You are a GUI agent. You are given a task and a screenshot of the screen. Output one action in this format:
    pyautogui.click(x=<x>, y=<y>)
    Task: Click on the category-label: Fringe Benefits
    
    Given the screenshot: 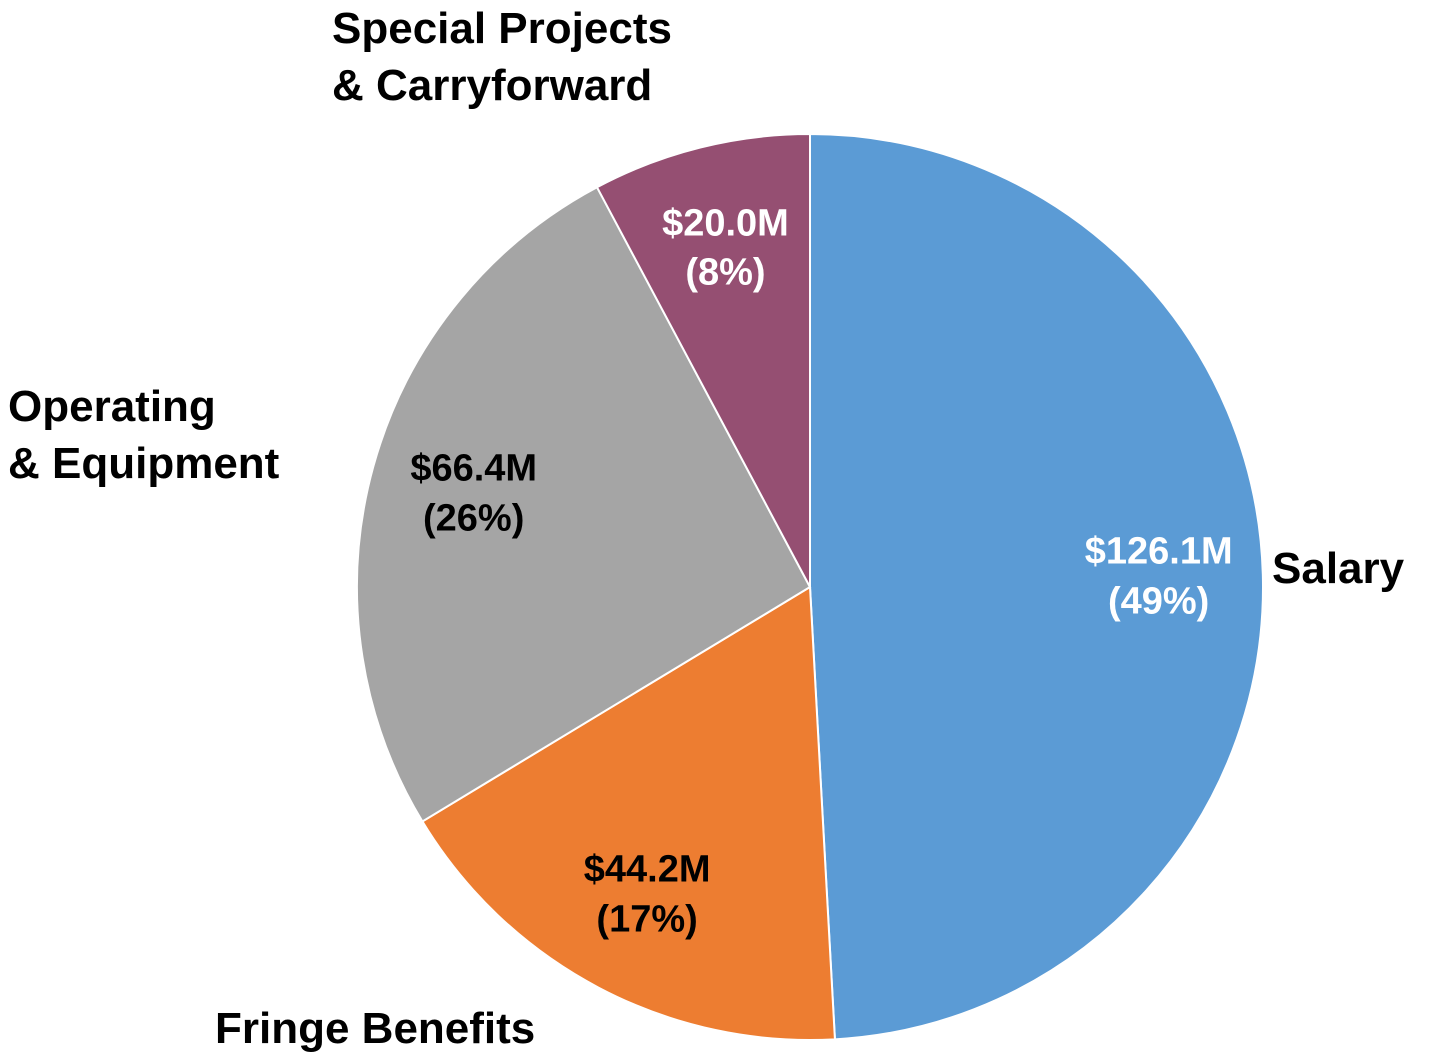 What is the action you would take?
    pyautogui.click(x=375, y=1028)
    